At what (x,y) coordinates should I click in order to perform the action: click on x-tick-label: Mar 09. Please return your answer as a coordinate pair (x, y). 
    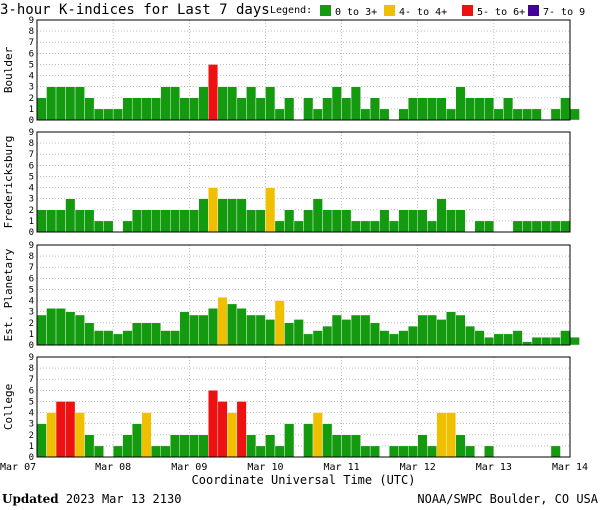
    Looking at the image, I should click on (189, 467).